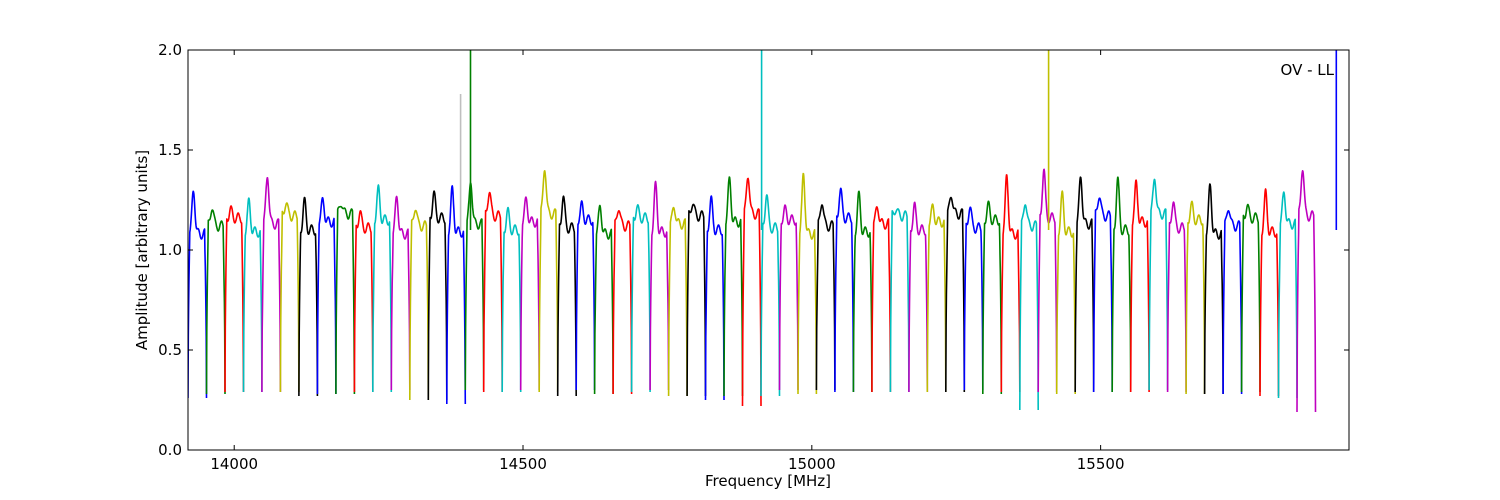  Describe the element at coordinates (170, 50) in the screenshot. I see `y-tick-label: 2.0` at that location.